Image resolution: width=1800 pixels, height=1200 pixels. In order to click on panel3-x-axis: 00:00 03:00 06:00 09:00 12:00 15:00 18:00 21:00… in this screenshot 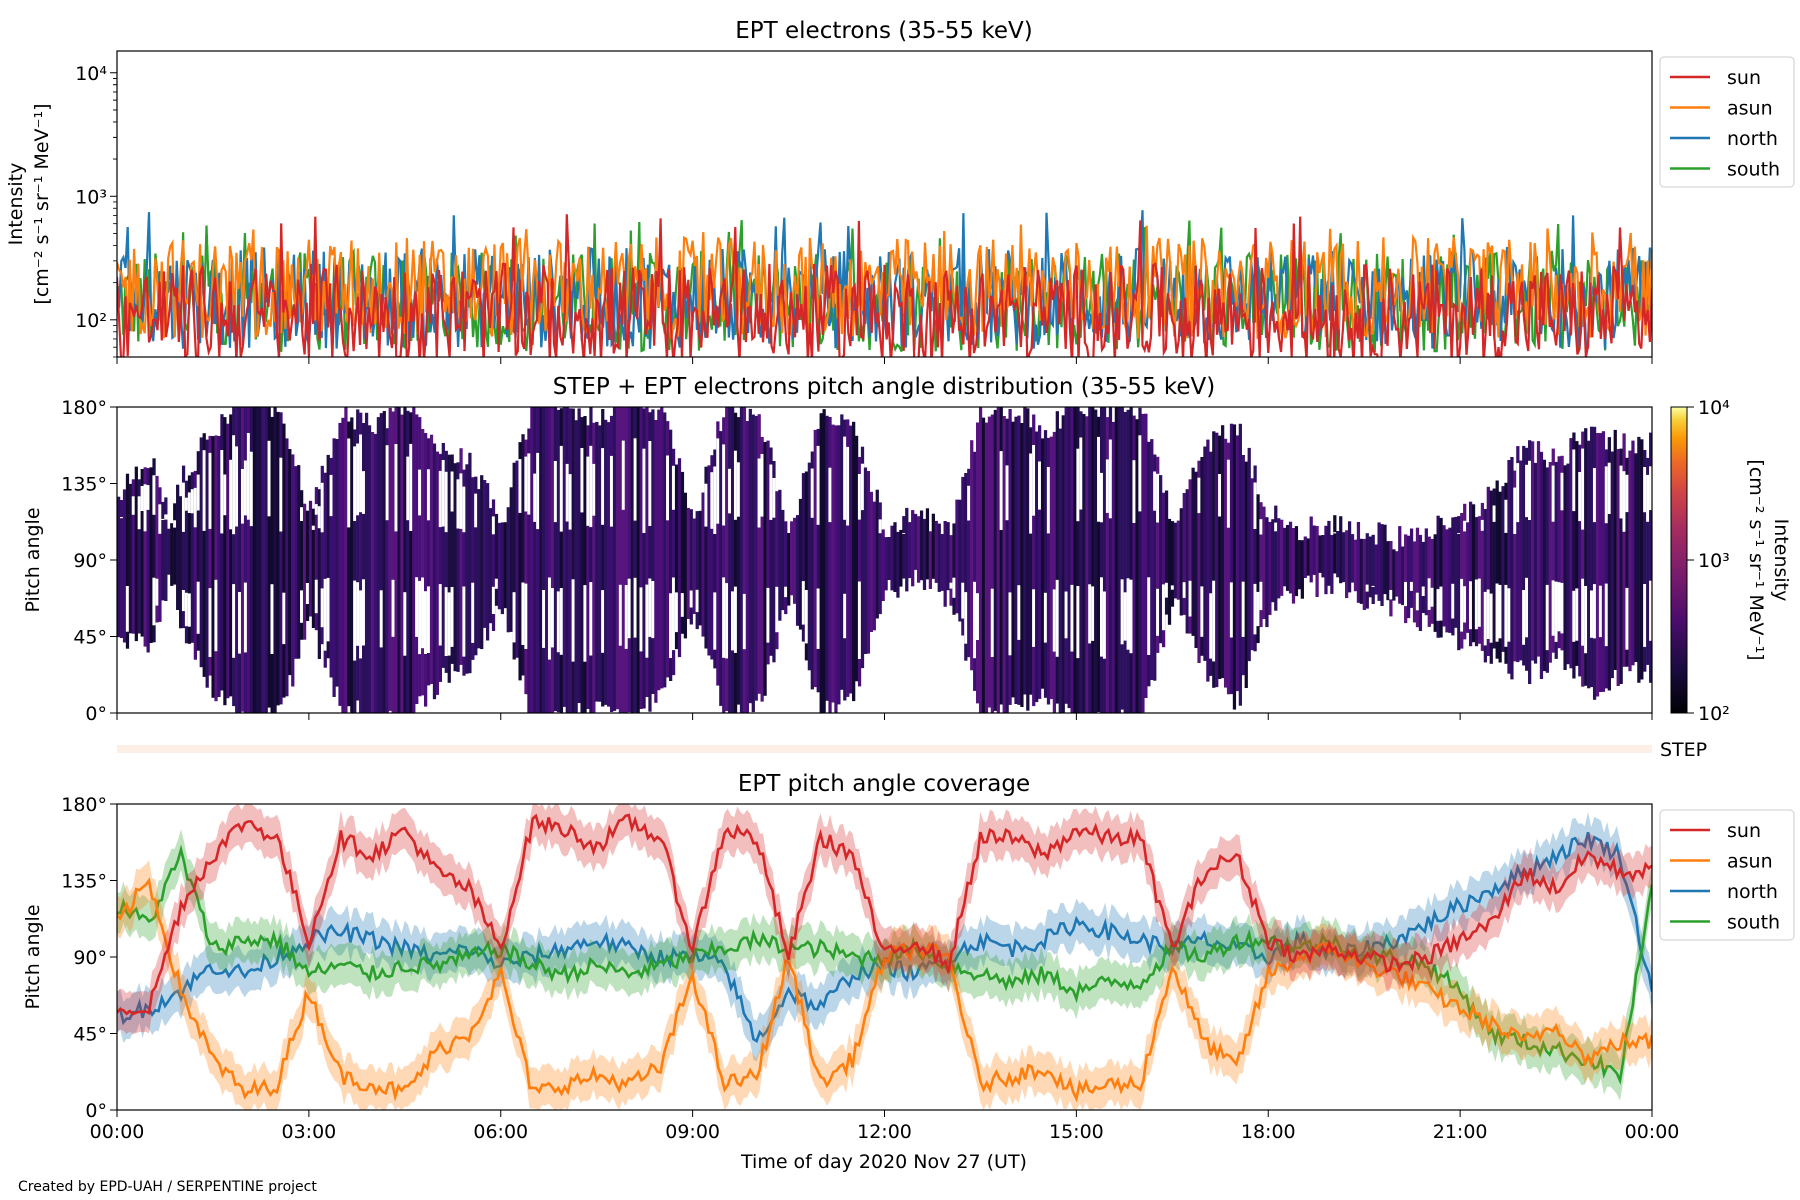, I will do `click(884, 1126)`.